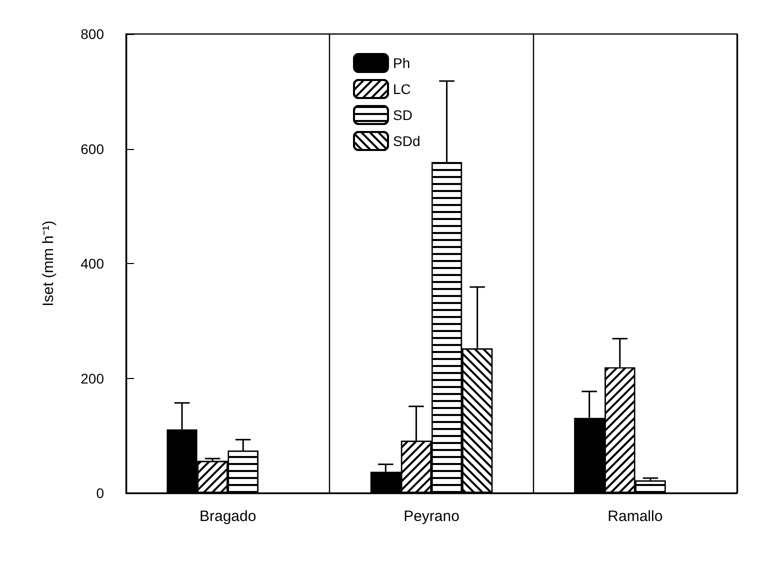 The image size is (775, 564). I want to click on y-tick-label: 200, so click(92, 378).